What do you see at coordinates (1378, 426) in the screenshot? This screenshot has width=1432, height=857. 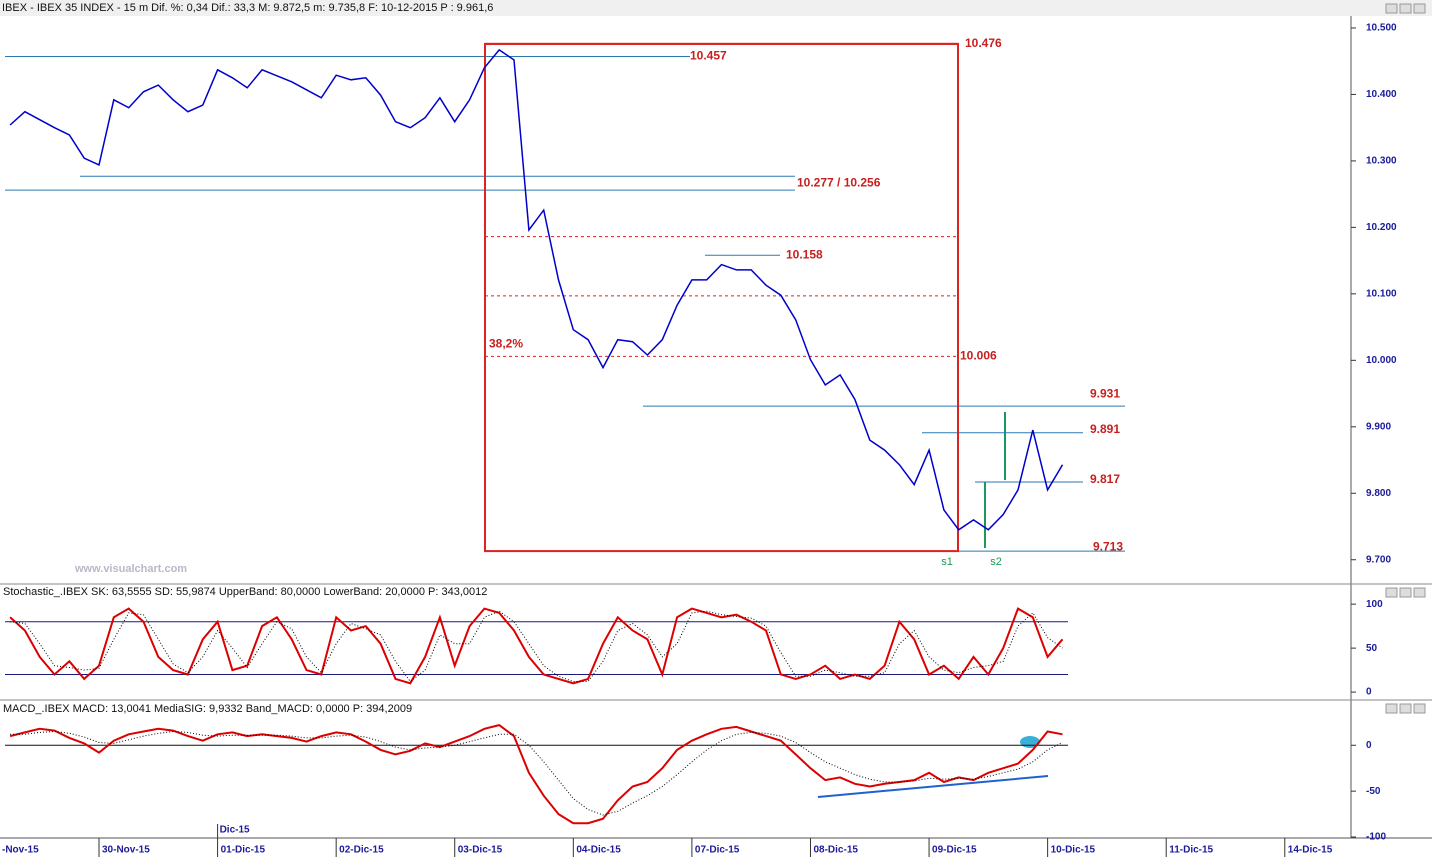 I see `y-tick-label: 9.900` at bounding box center [1378, 426].